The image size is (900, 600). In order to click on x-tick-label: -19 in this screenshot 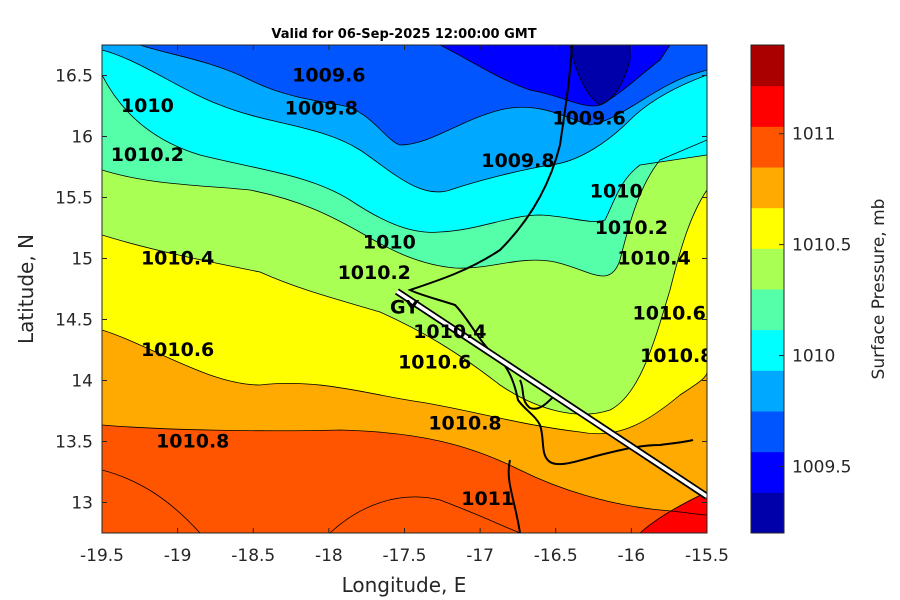, I will do `click(178, 556)`.